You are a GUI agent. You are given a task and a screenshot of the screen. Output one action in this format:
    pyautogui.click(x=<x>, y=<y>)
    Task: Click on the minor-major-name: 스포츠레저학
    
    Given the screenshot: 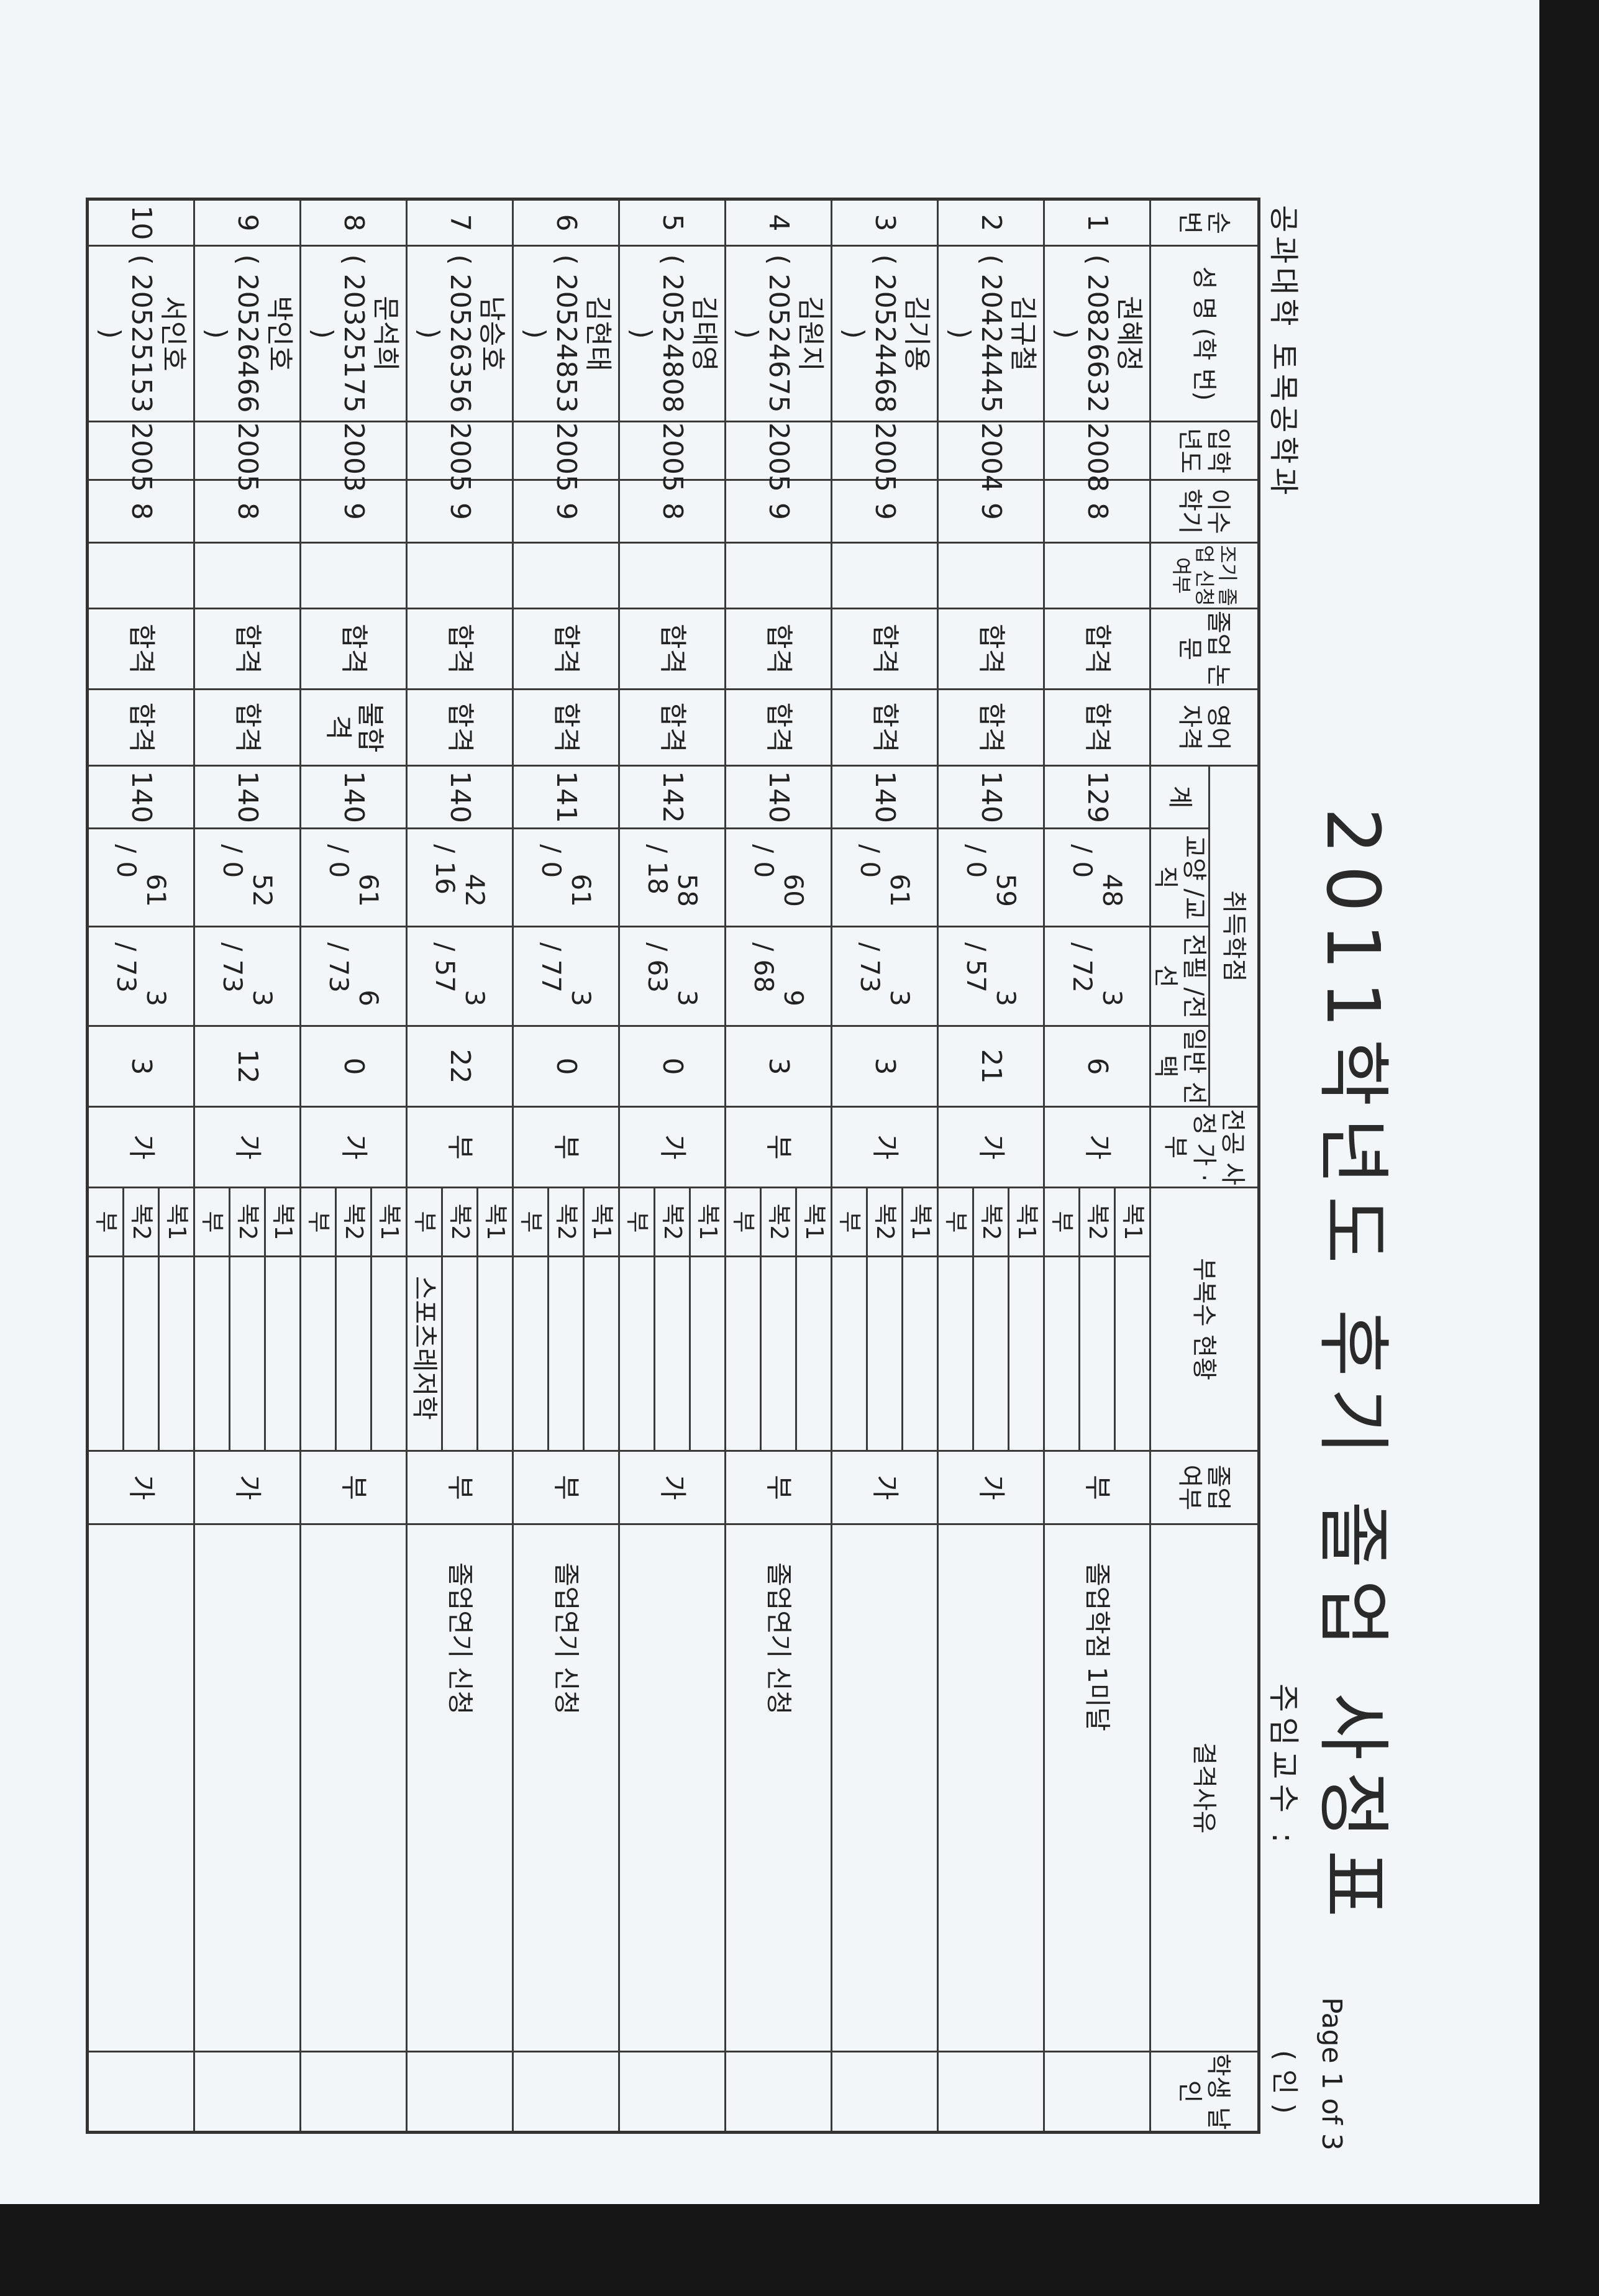 What is the action you would take?
    pyautogui.click(x=424, y=1354)
    